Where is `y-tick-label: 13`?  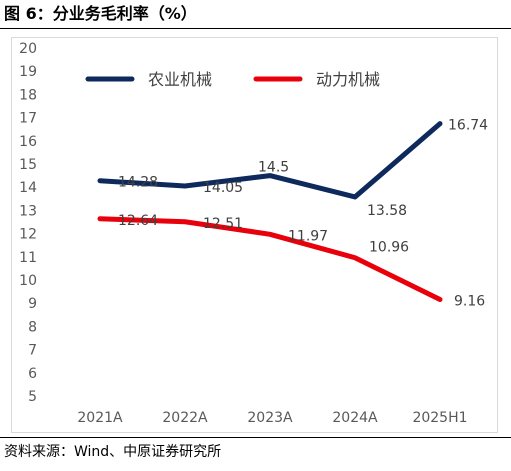 y-tick-label: 13 is located at coordinates (28, 211).